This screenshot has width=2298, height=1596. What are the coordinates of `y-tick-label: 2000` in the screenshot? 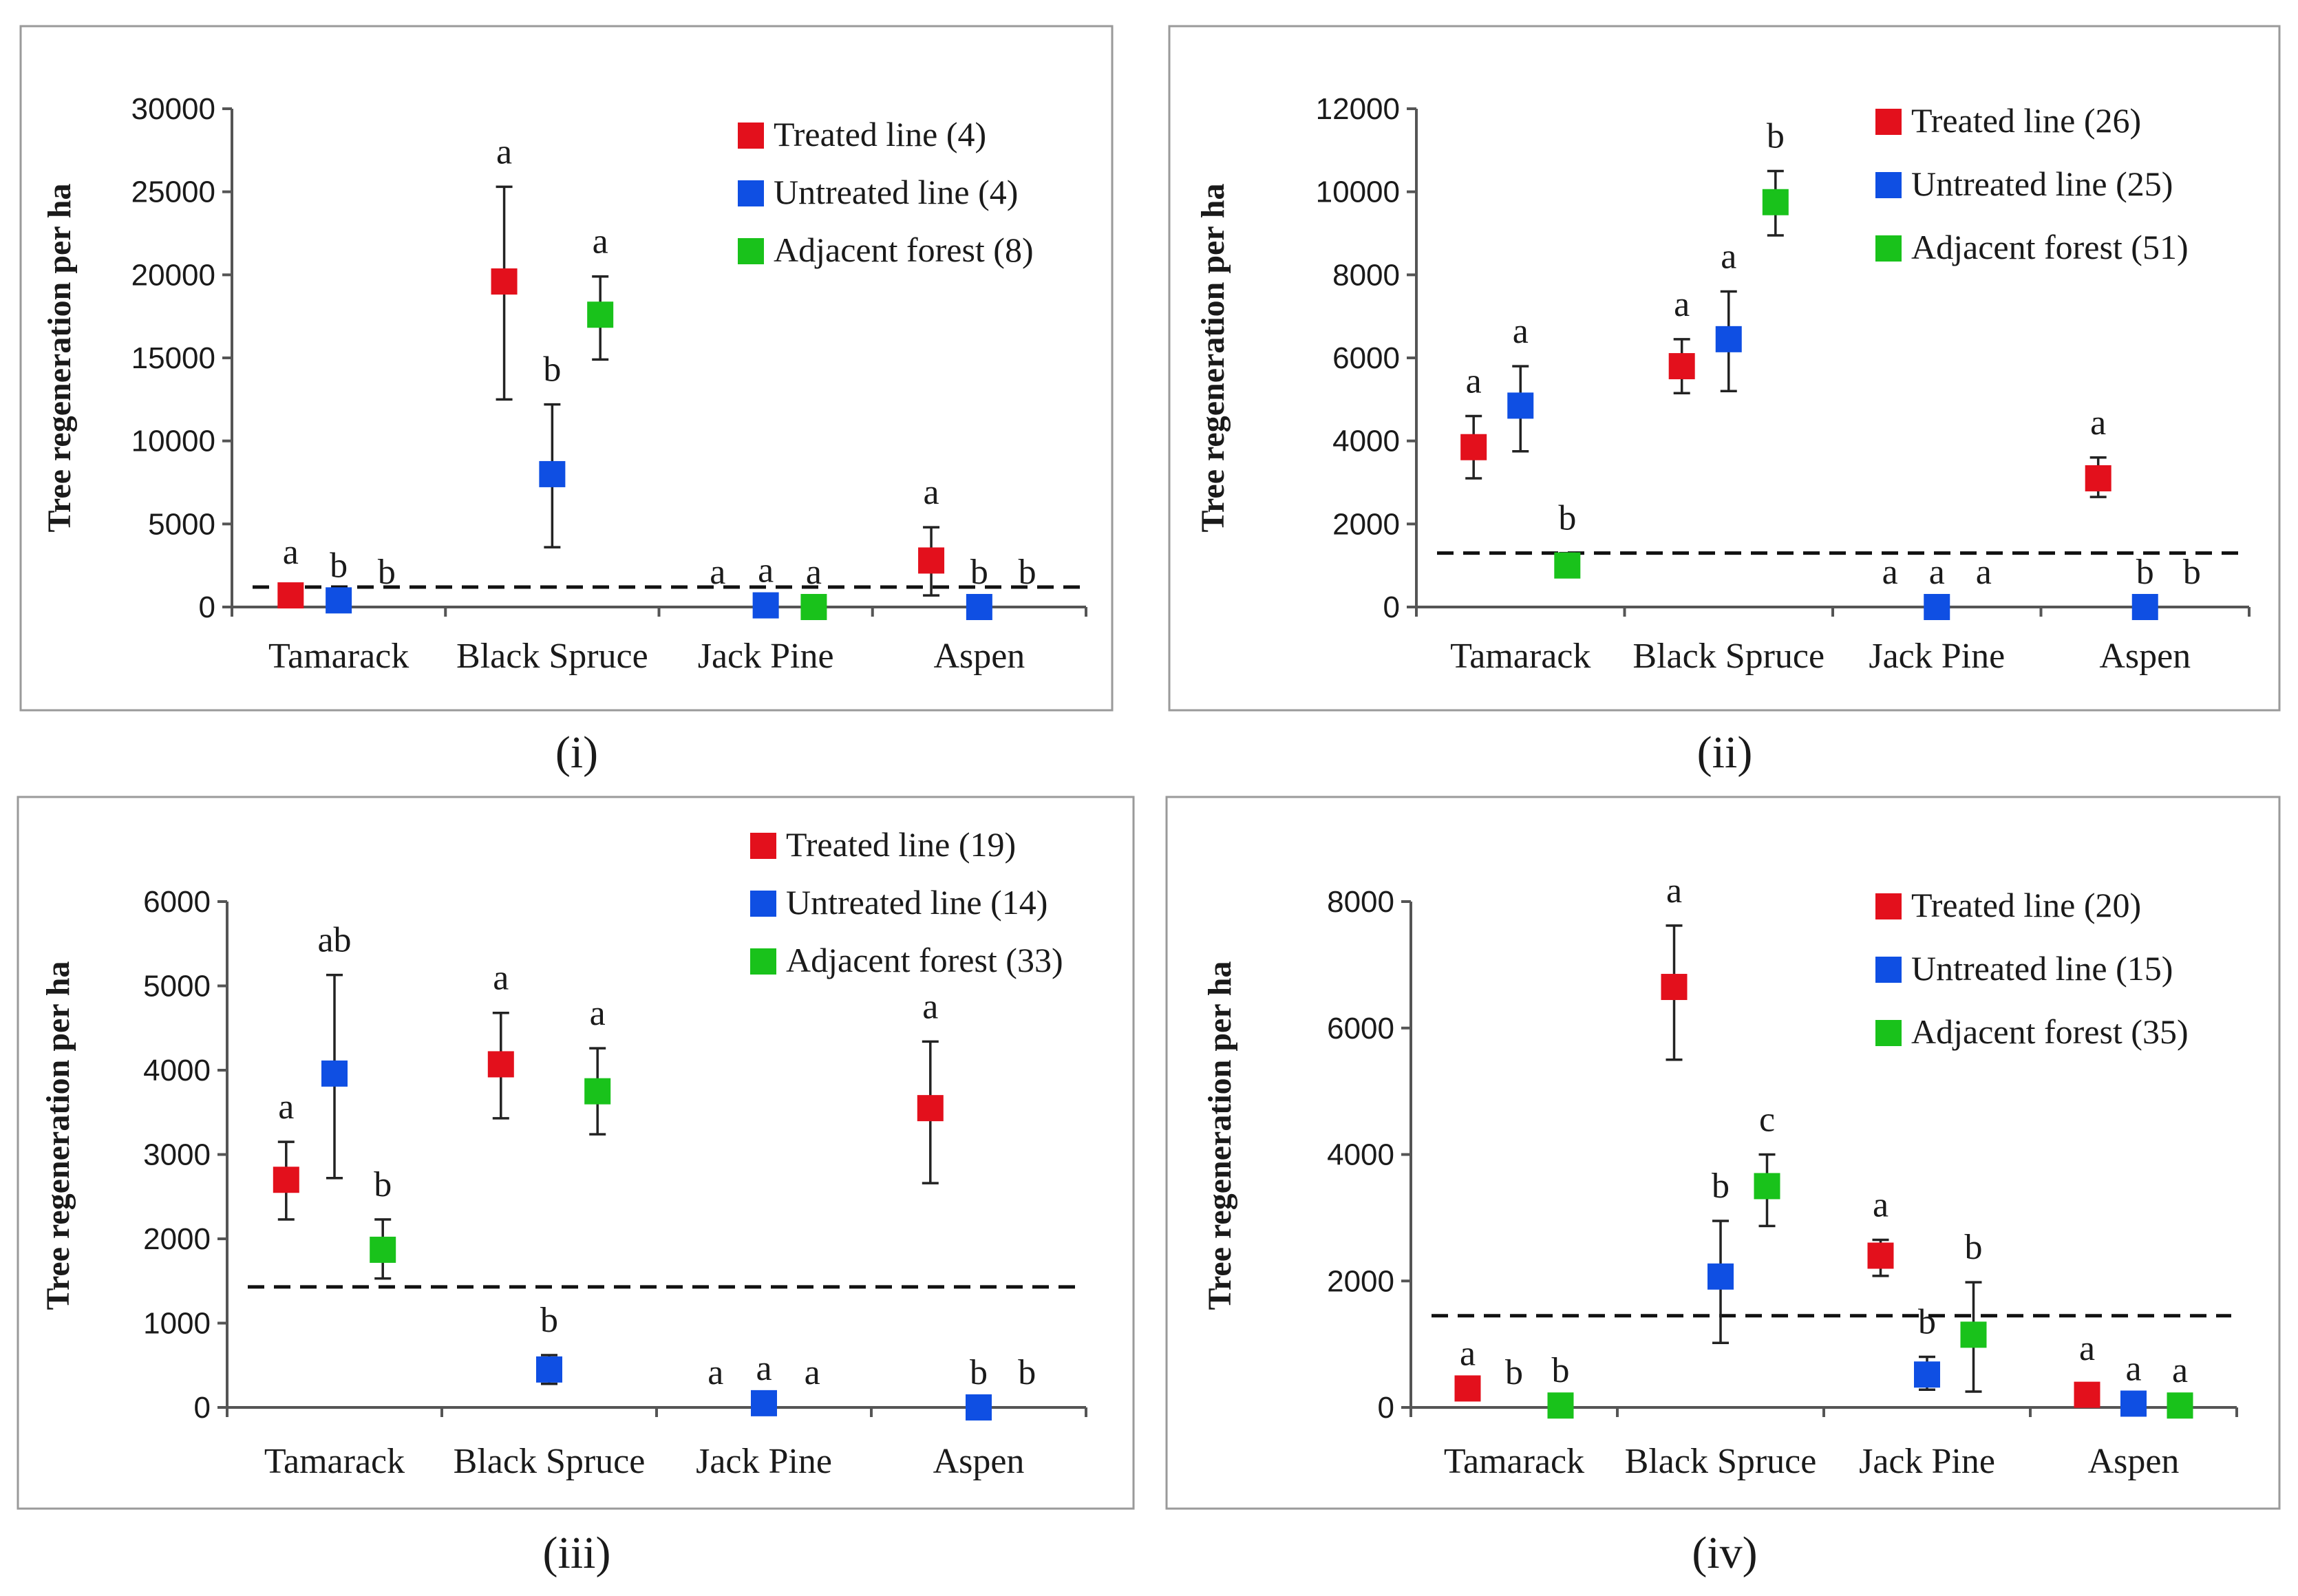 It's located at (1366, 524).